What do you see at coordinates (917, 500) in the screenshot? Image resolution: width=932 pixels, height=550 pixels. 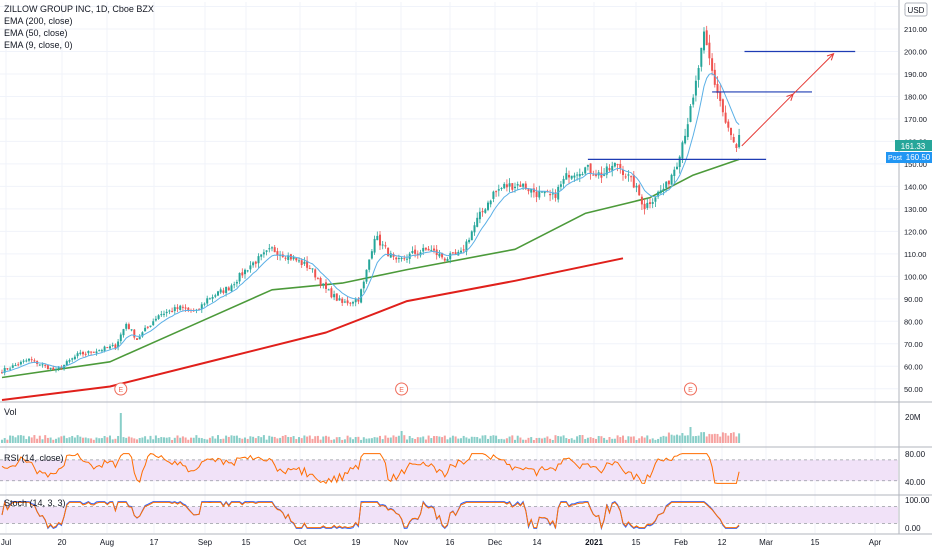 I see `stoch-tick-100: 100.00` at bounding box center [917, 500].